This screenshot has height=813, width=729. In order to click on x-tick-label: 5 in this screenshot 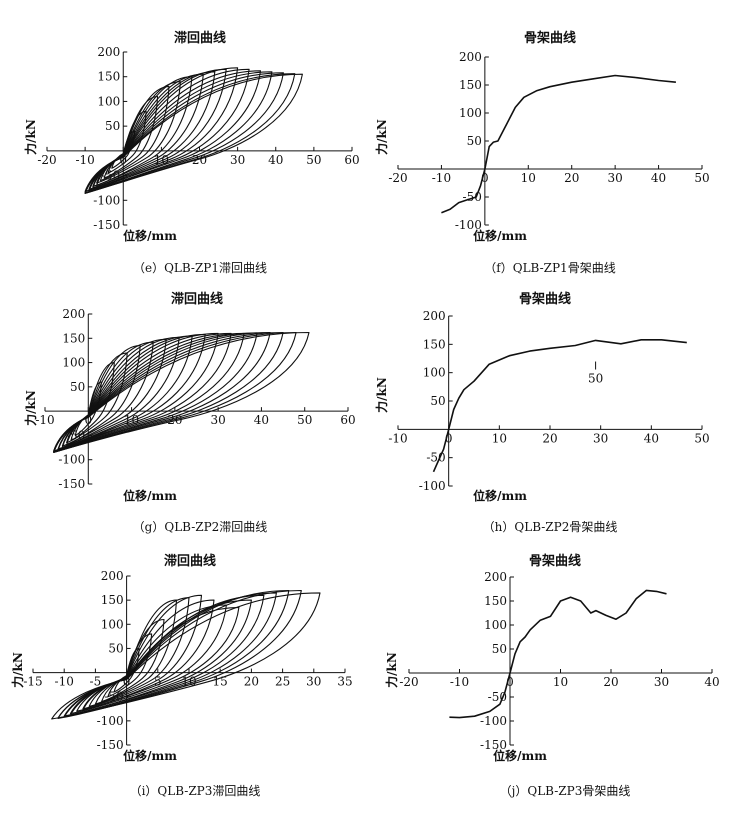, I will do `click(158, 682)`.